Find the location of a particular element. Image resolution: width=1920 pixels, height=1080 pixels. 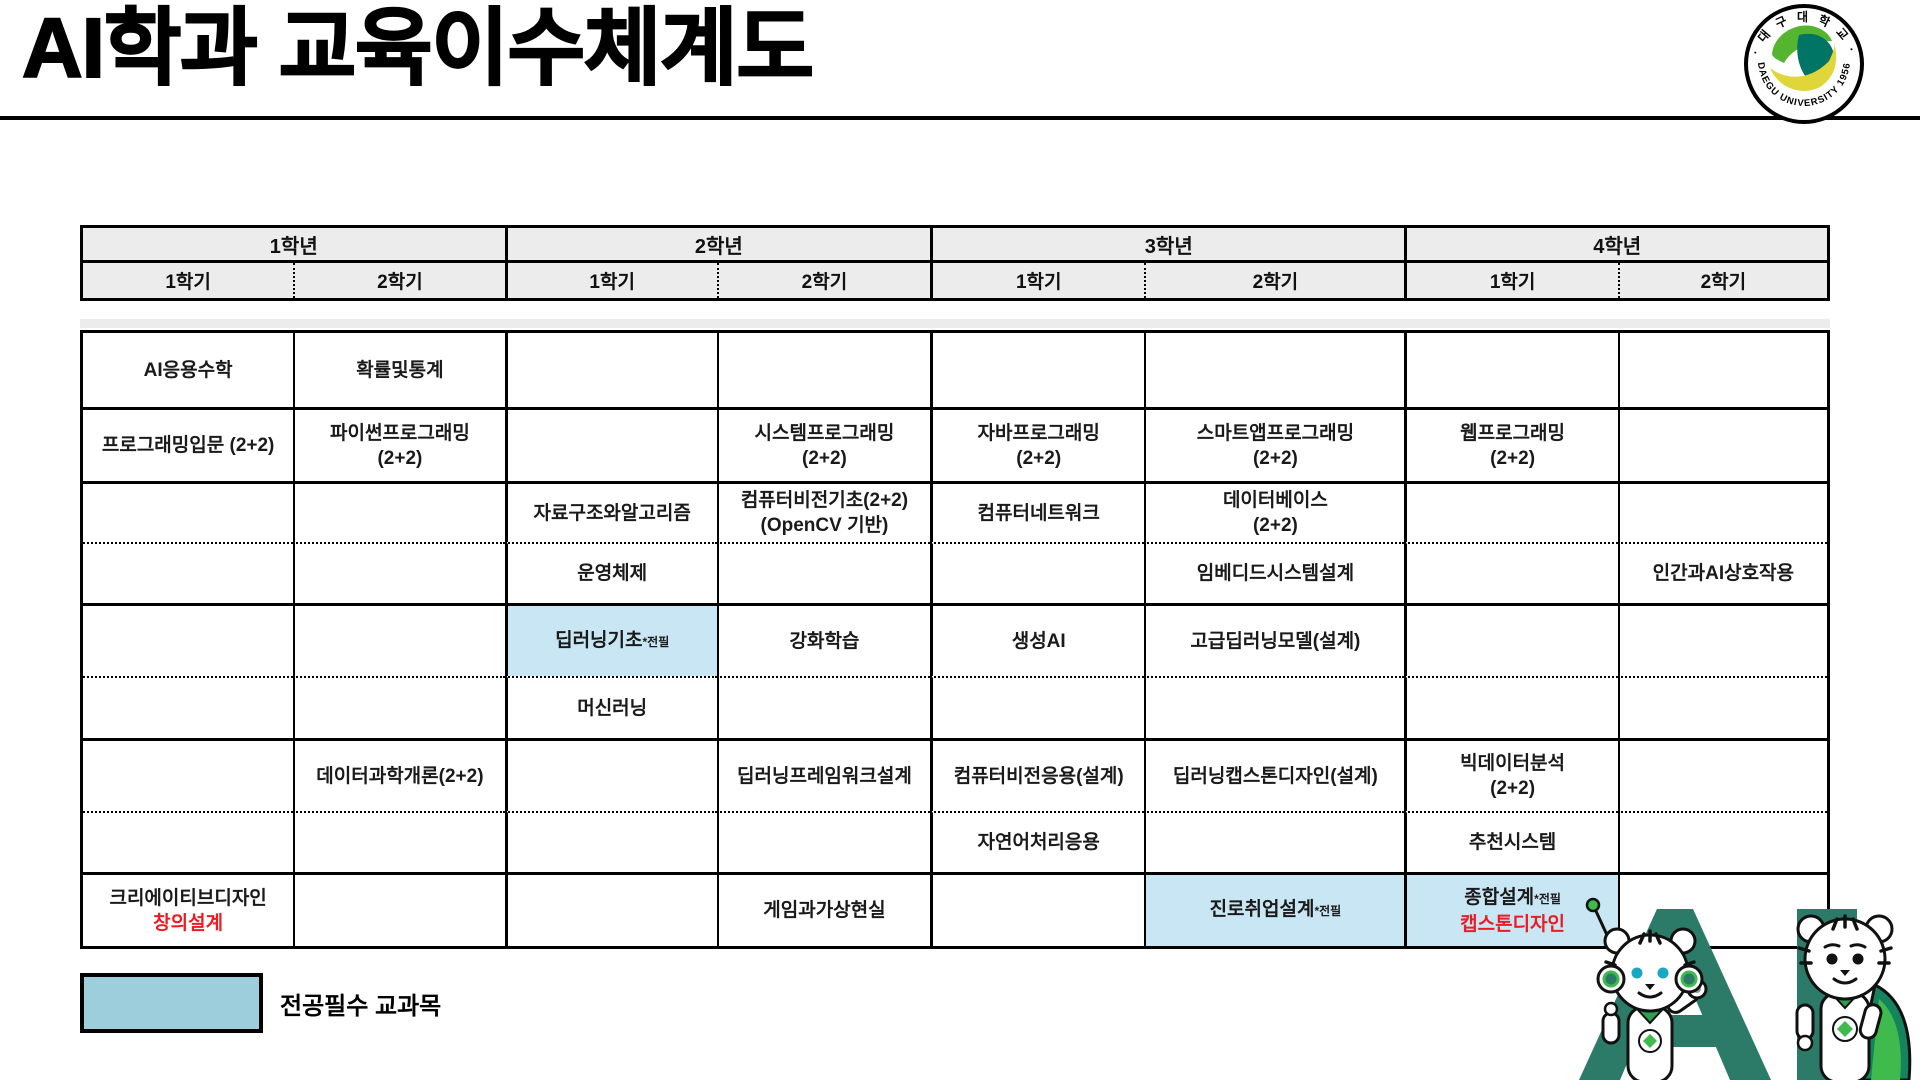

tiger-head is located at coordinates (1845, 959).